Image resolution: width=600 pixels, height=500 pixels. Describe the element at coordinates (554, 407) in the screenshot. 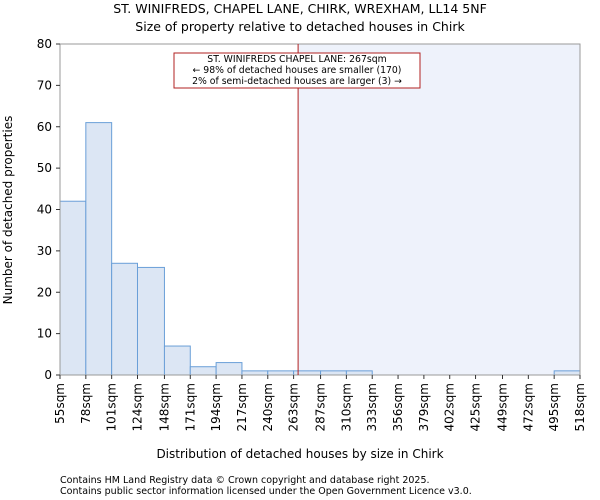

I see `x-tick-label: 495sqm` at that location.